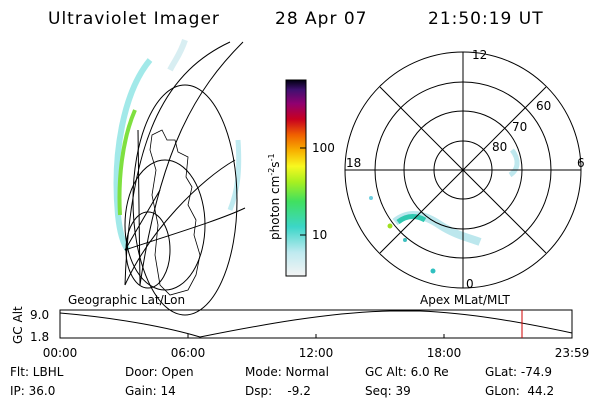 The height and width of the screenshot is (400, 600). Describe the element at coordinates (39, 337) in the screenshot. I see `y-tick-label: 1.8` at that location.